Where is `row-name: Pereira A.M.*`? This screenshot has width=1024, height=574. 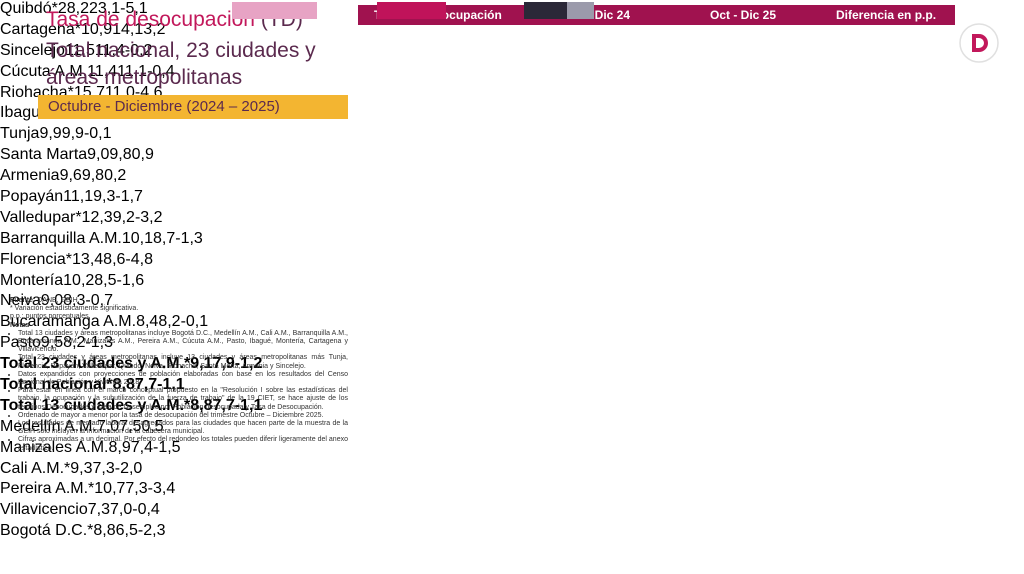 row-name: Pereira A.M.* is located at coordinates (47, 489).